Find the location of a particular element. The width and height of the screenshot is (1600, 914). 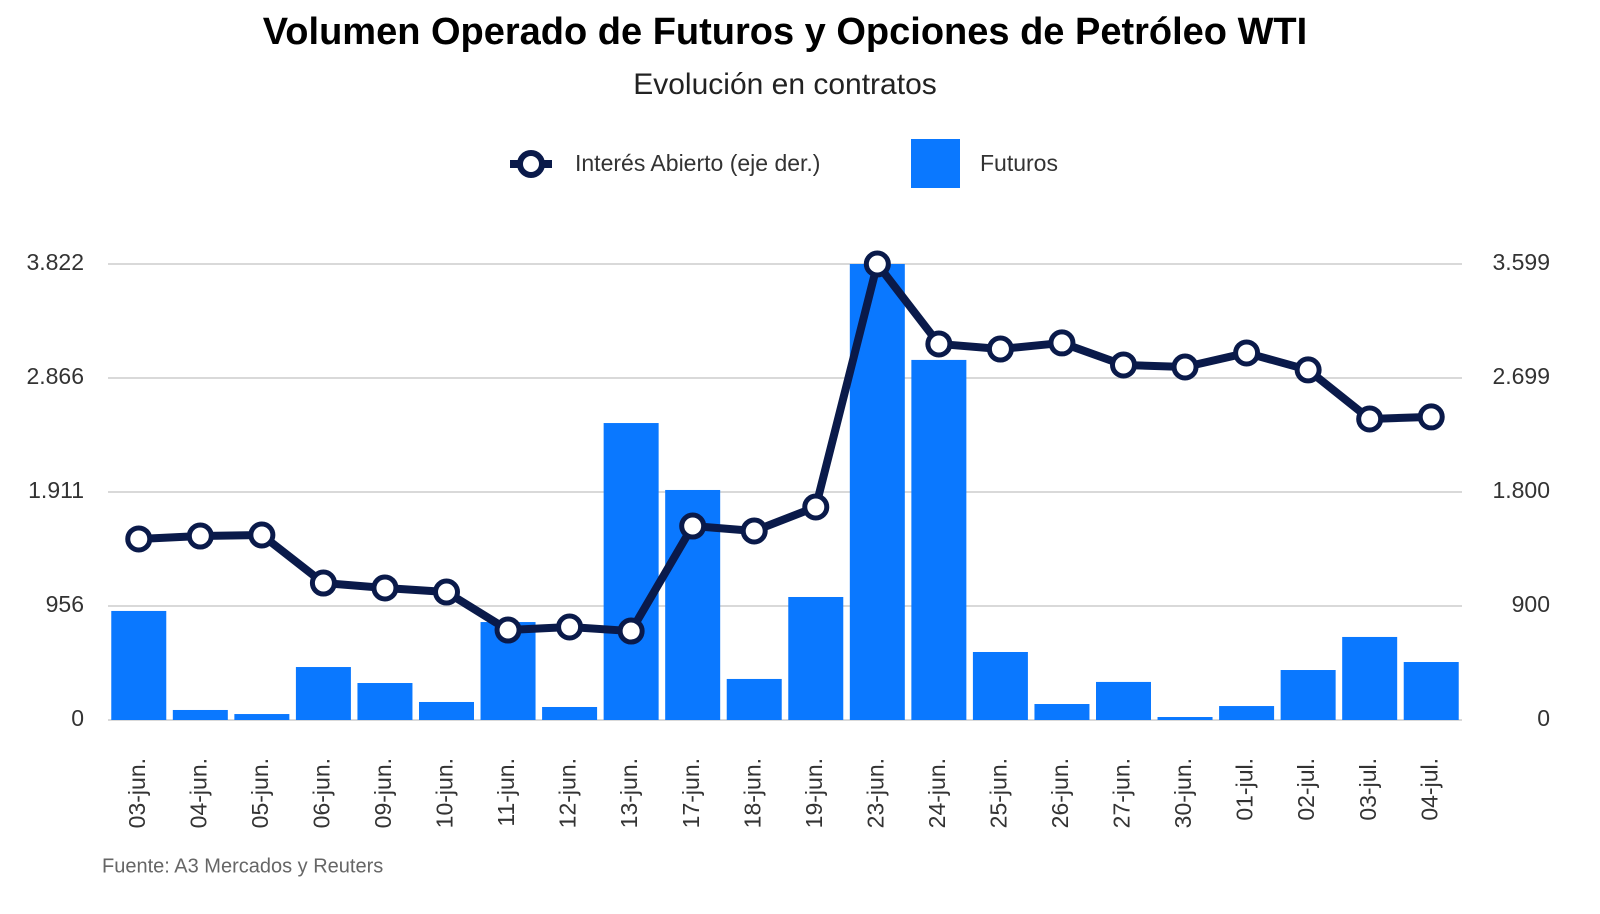

x-tick-label: 27-jun. is located at coordinates (1122, 793).